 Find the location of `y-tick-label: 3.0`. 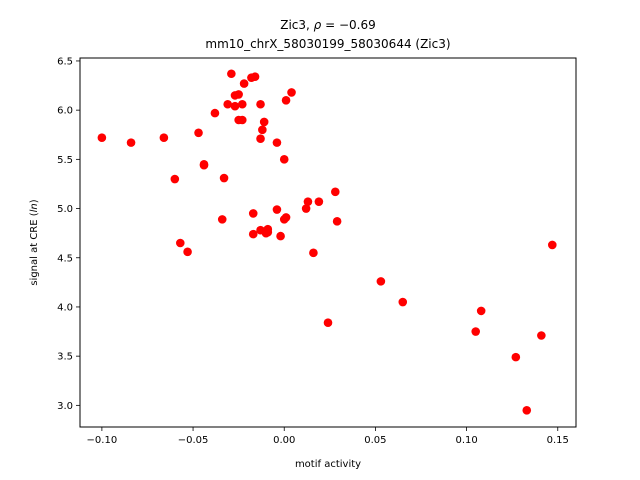

y-tick-label: 3.0 is located at coordinates (65, 406).